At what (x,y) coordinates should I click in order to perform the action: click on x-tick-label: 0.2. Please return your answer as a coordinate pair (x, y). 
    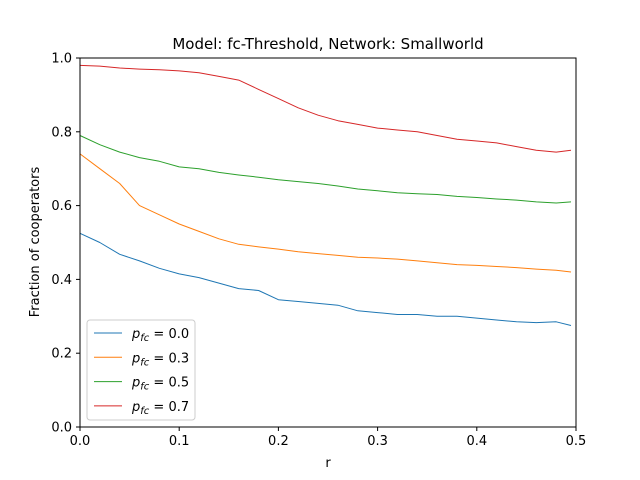
    Looking at the image, I should click on (278, 441).